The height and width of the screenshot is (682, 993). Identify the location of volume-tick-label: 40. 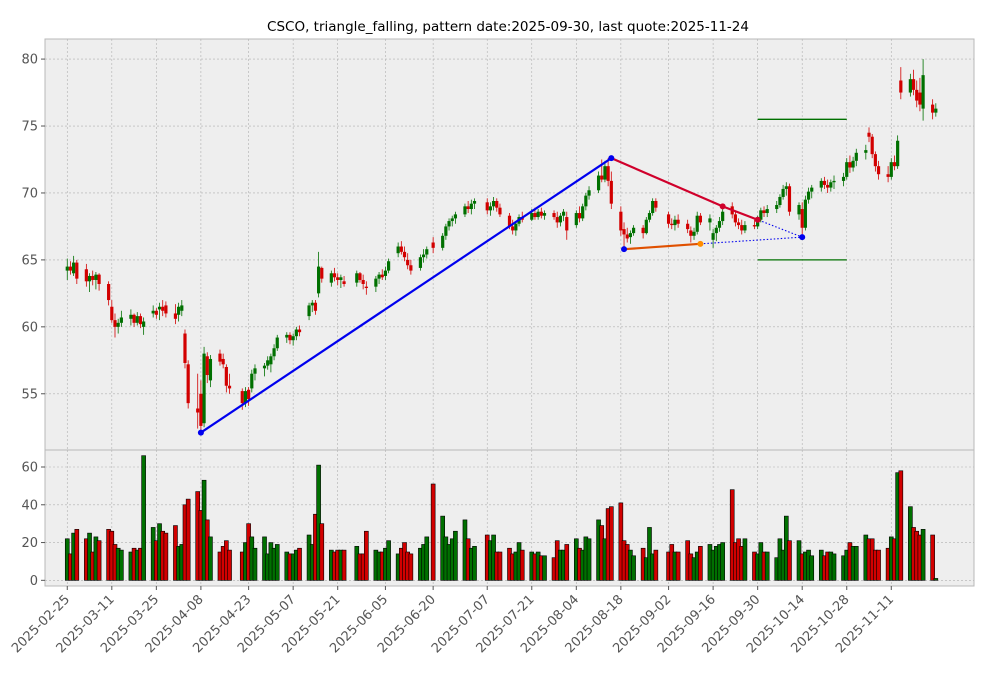
(29, 505).